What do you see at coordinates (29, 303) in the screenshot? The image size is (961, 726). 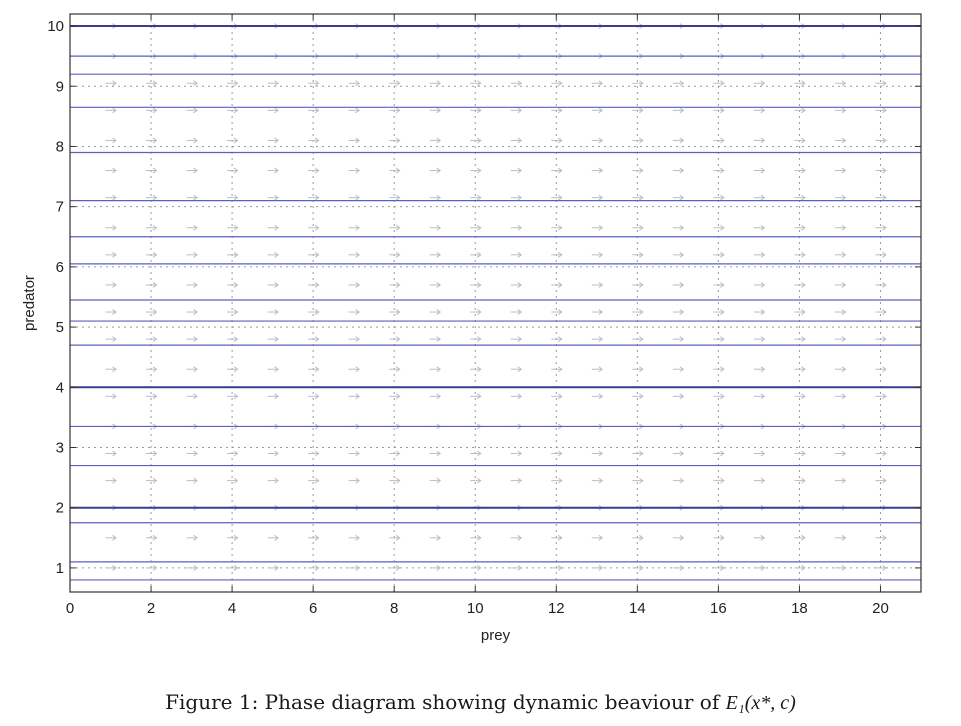 I see `y-axis-label: predator` at bounding box center [29, 303].